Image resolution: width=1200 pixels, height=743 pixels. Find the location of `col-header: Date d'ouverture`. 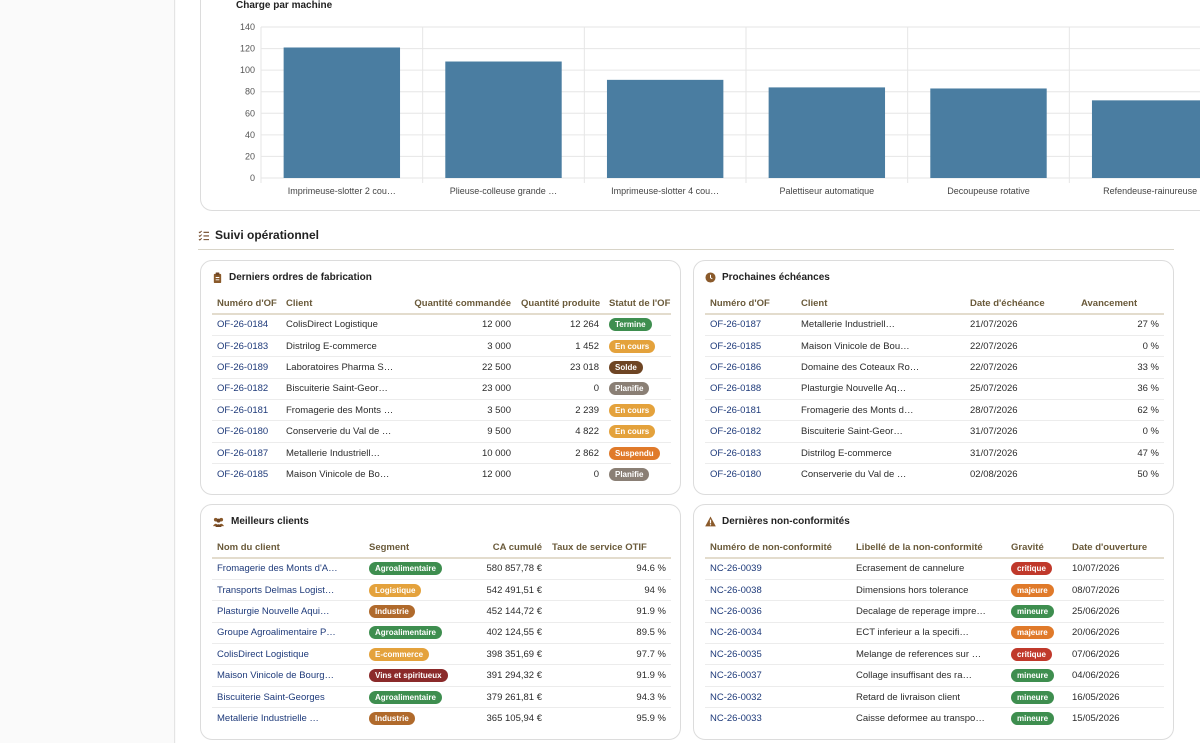

col-header: Date d'ouverture is located at coordinates (1115, 548).